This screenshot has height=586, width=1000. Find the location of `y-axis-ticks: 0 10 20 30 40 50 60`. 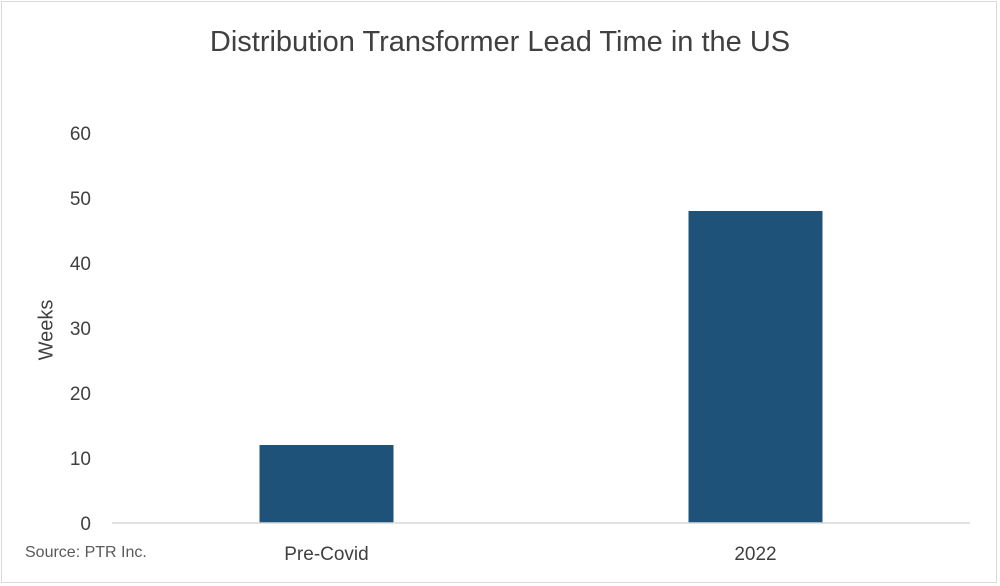

y-axis-ticks: 0 10 20 30 40 50 60 is located at coordinates (80, 329).